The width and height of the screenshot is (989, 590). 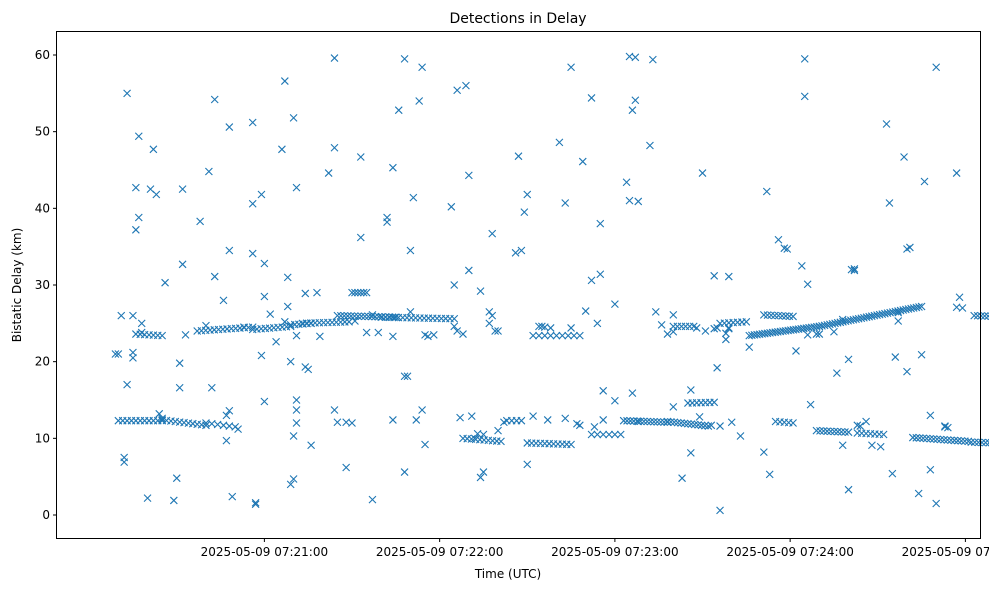 I want to click on y-axis-label: Bistatic Delay (km), so click(x=17, y=285).